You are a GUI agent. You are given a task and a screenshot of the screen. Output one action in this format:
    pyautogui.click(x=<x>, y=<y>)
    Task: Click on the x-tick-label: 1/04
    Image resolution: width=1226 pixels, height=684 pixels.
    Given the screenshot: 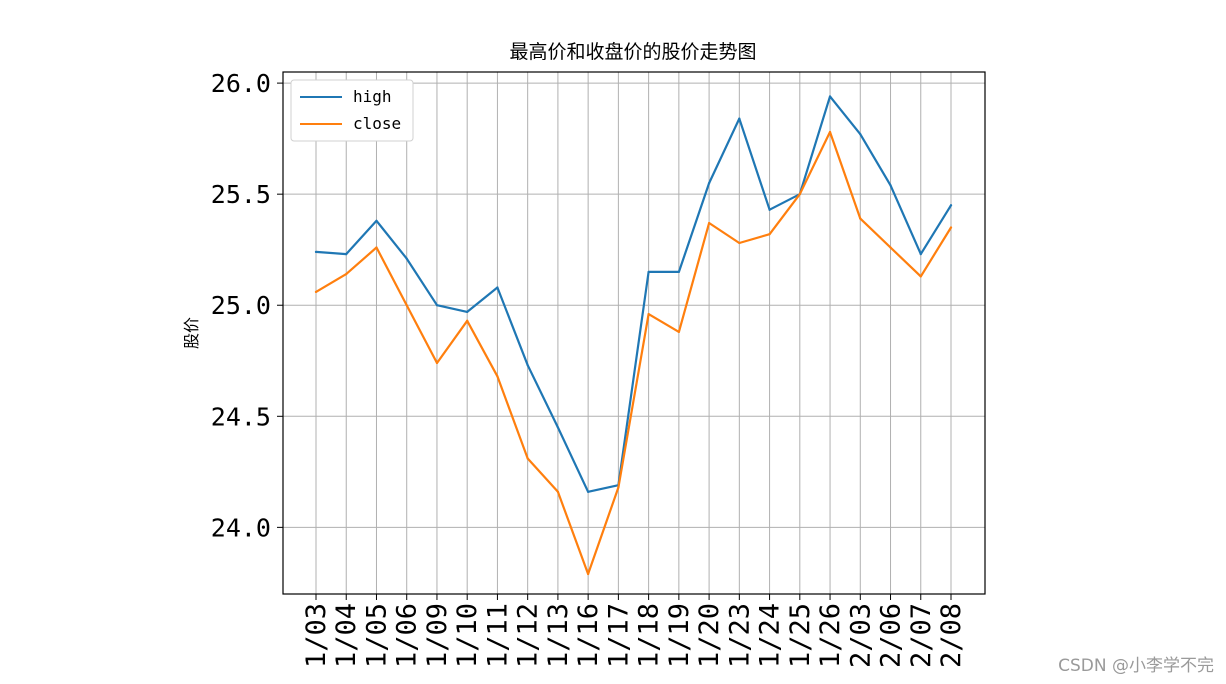 What is the action you would take?
    pyautogui.click(x=346, y=635)
    